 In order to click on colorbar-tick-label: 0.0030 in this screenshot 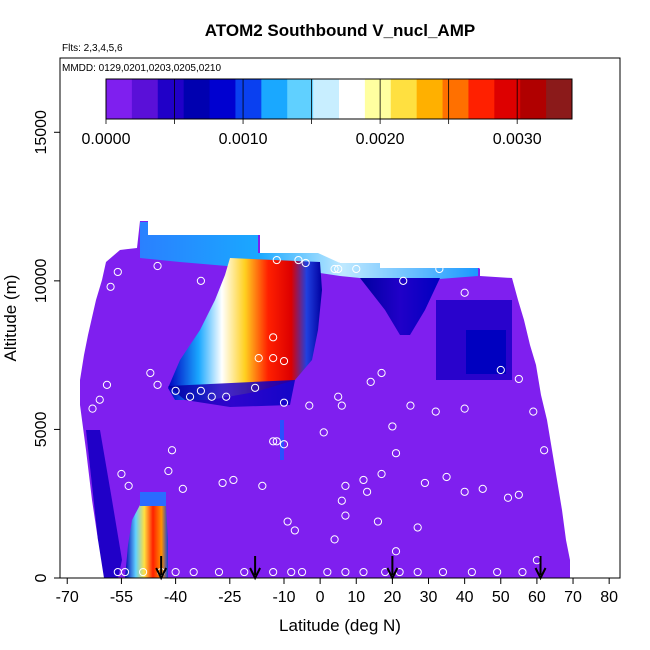, I will do `click(517, 139)`.